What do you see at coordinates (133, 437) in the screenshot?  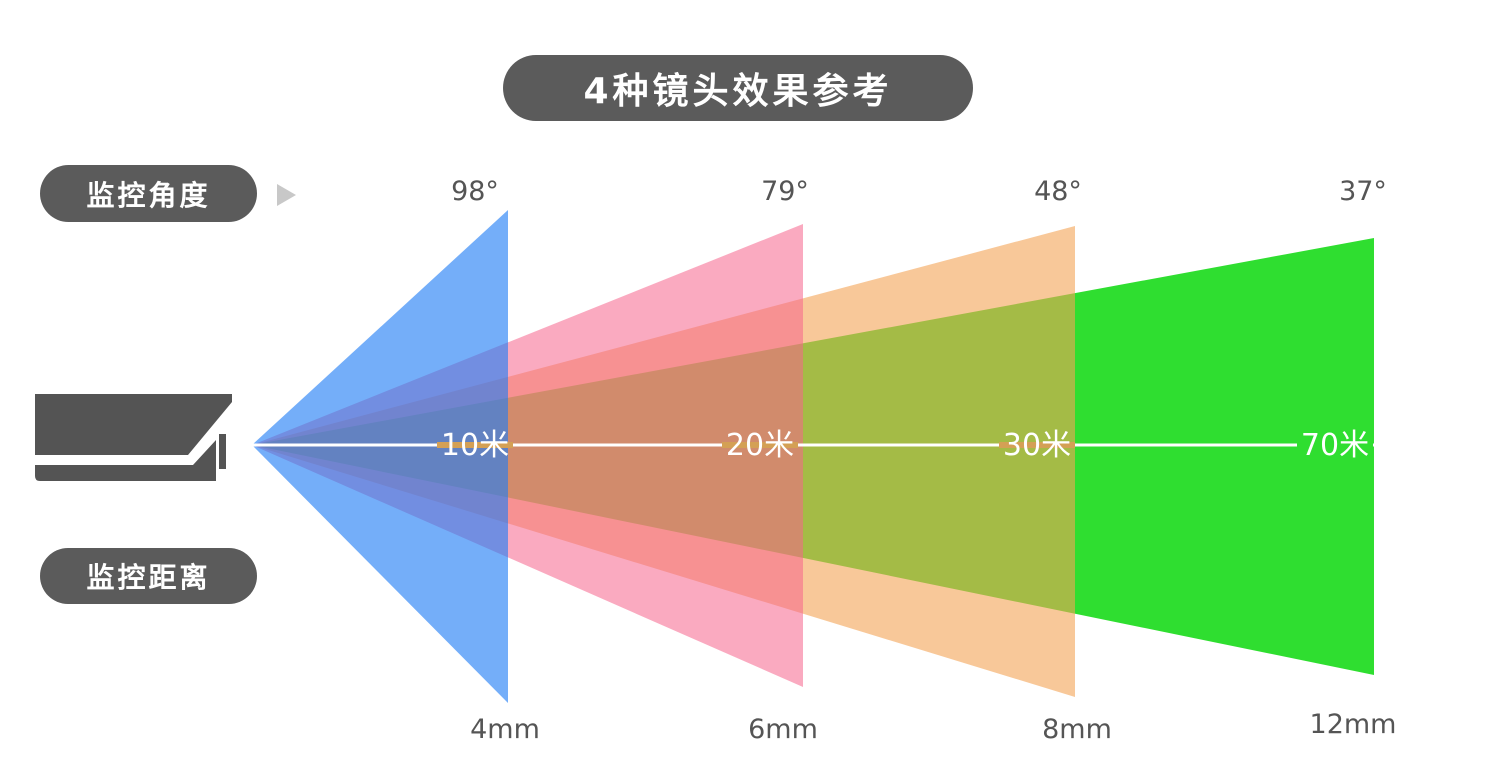 I see `security-camera-icon` at bounding box center [133, 437].